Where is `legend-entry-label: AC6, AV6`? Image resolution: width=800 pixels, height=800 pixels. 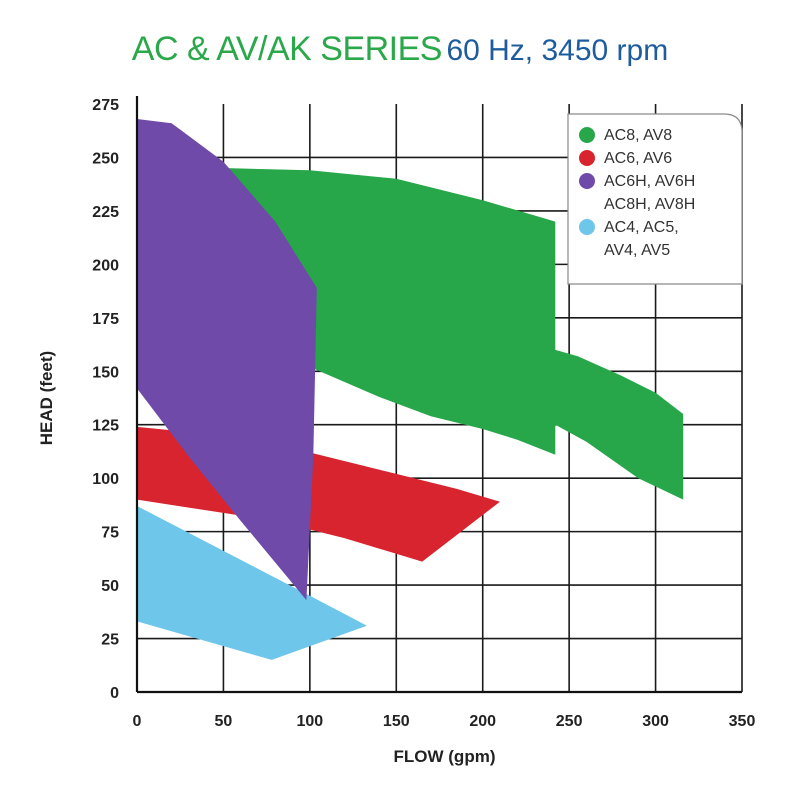 legend-entry-label: AC6, AV6 is located at coordinates (638, 158).